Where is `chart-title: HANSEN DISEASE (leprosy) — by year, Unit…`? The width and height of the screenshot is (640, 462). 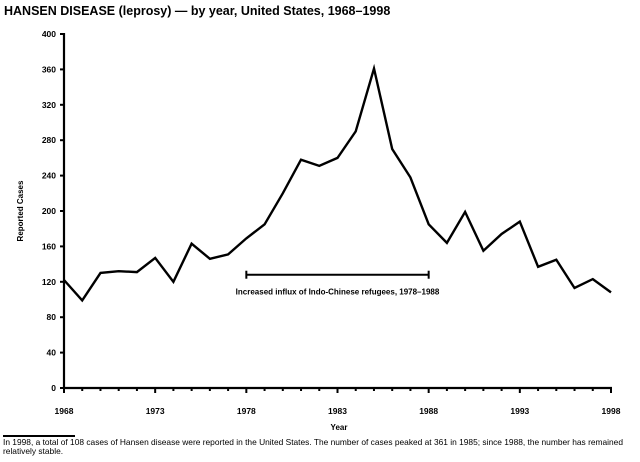
chart-title: HANSEN DISEASE (leprosy) — by year, Unit… is located at coordinates (197, 11).